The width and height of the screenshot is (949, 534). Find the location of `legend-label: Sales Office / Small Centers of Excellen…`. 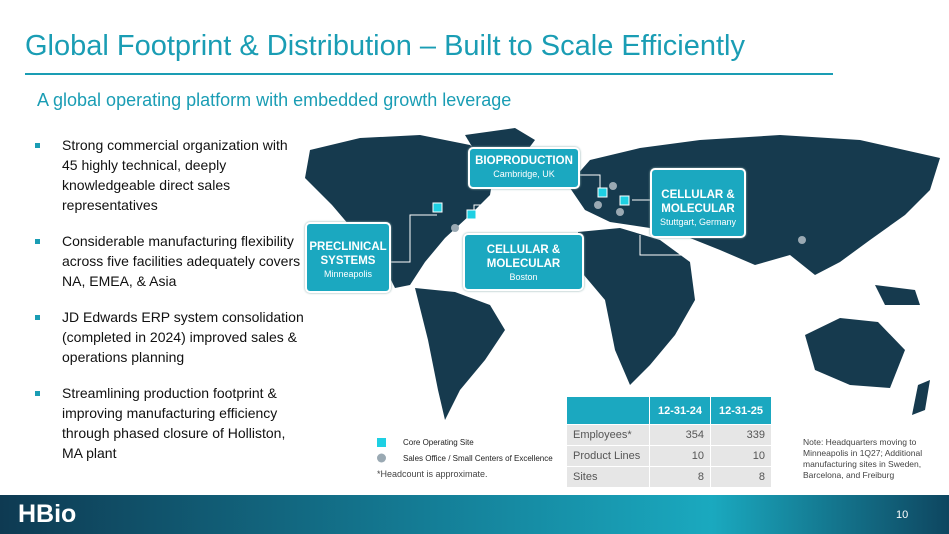

legend-label: Sales Office / Small Centers of Excellen… is located at coordinates (478, 458).